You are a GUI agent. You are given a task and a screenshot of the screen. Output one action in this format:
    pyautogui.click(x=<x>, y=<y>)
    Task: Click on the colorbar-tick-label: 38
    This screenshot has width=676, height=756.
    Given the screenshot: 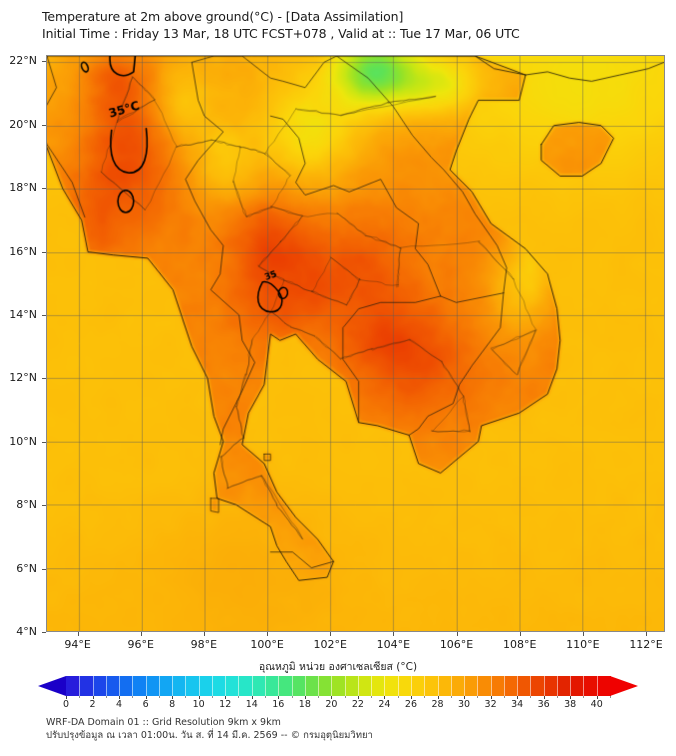 What is the action you would take?
    pyautogui.click(x=570, y=704)
    